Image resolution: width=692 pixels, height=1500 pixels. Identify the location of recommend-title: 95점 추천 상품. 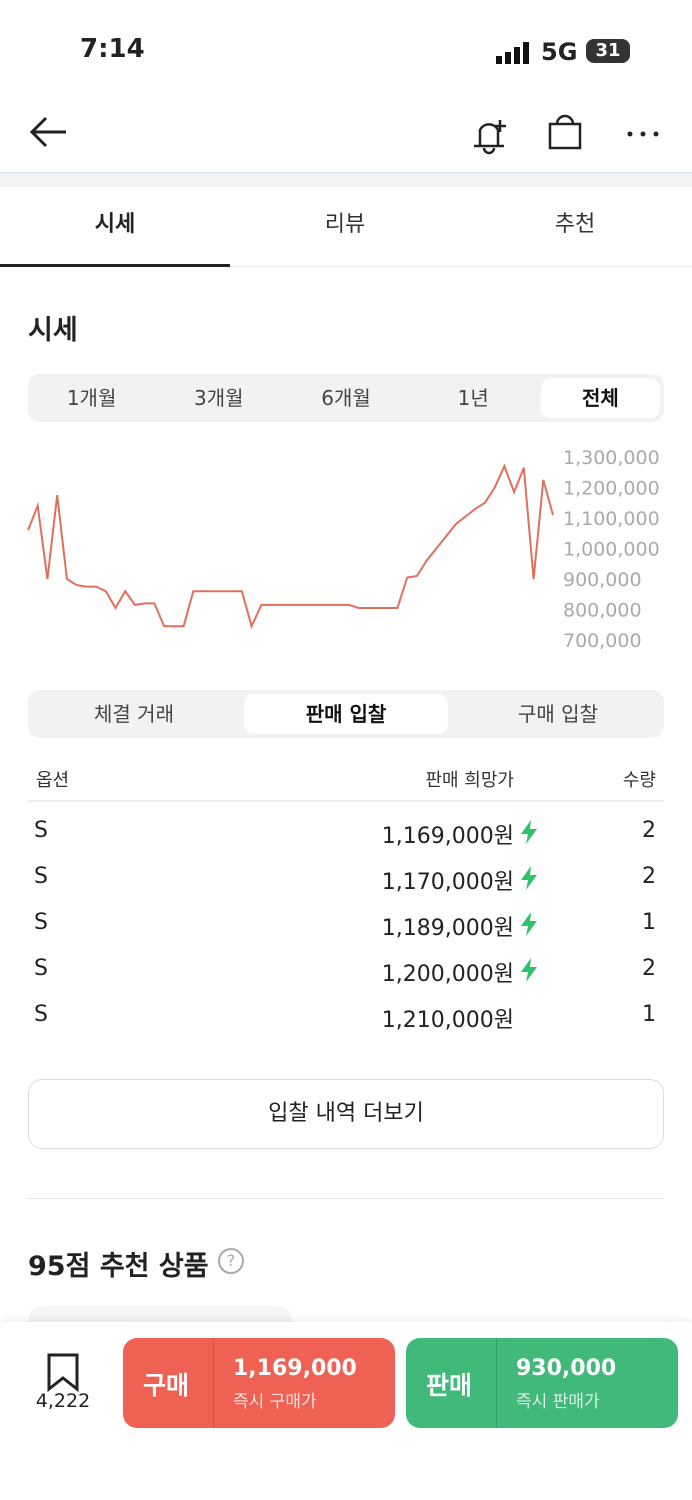
(118, 1266).